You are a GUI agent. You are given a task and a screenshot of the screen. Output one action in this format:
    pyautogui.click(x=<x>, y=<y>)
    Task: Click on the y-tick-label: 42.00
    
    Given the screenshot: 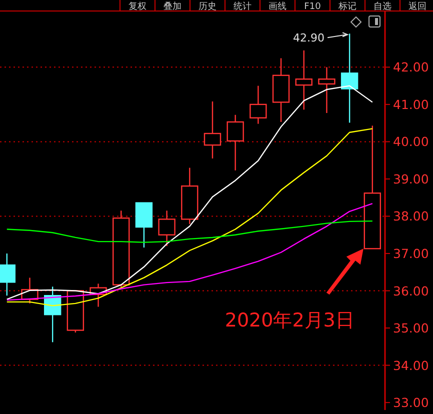 What is the action you would take?
    pyautogui.click(x=411, y=67)
    